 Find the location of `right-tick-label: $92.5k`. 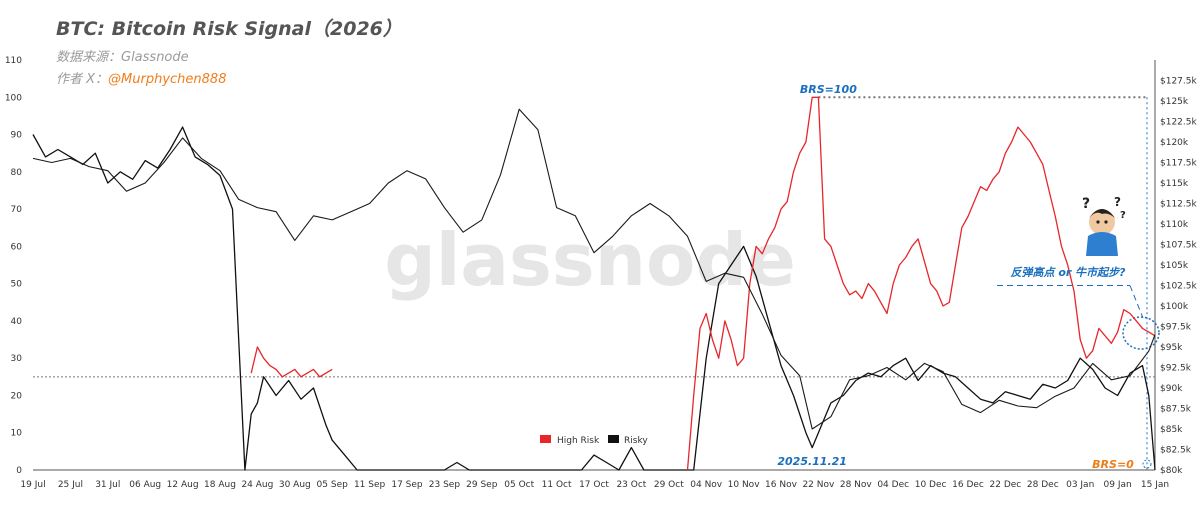

right-tick-label: $92.5k is located at coordinates (1176, 369).